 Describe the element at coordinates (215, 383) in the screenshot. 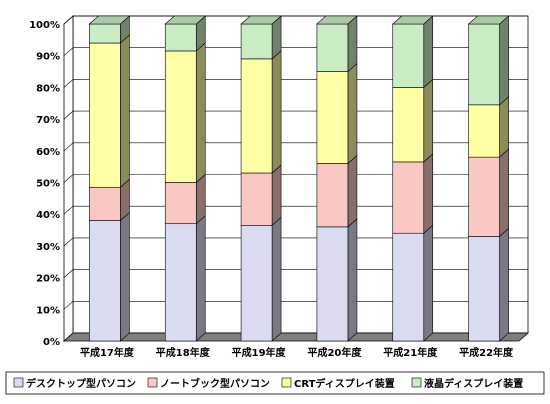

I see `legend-label: ノートブック型パソコン` at that location.